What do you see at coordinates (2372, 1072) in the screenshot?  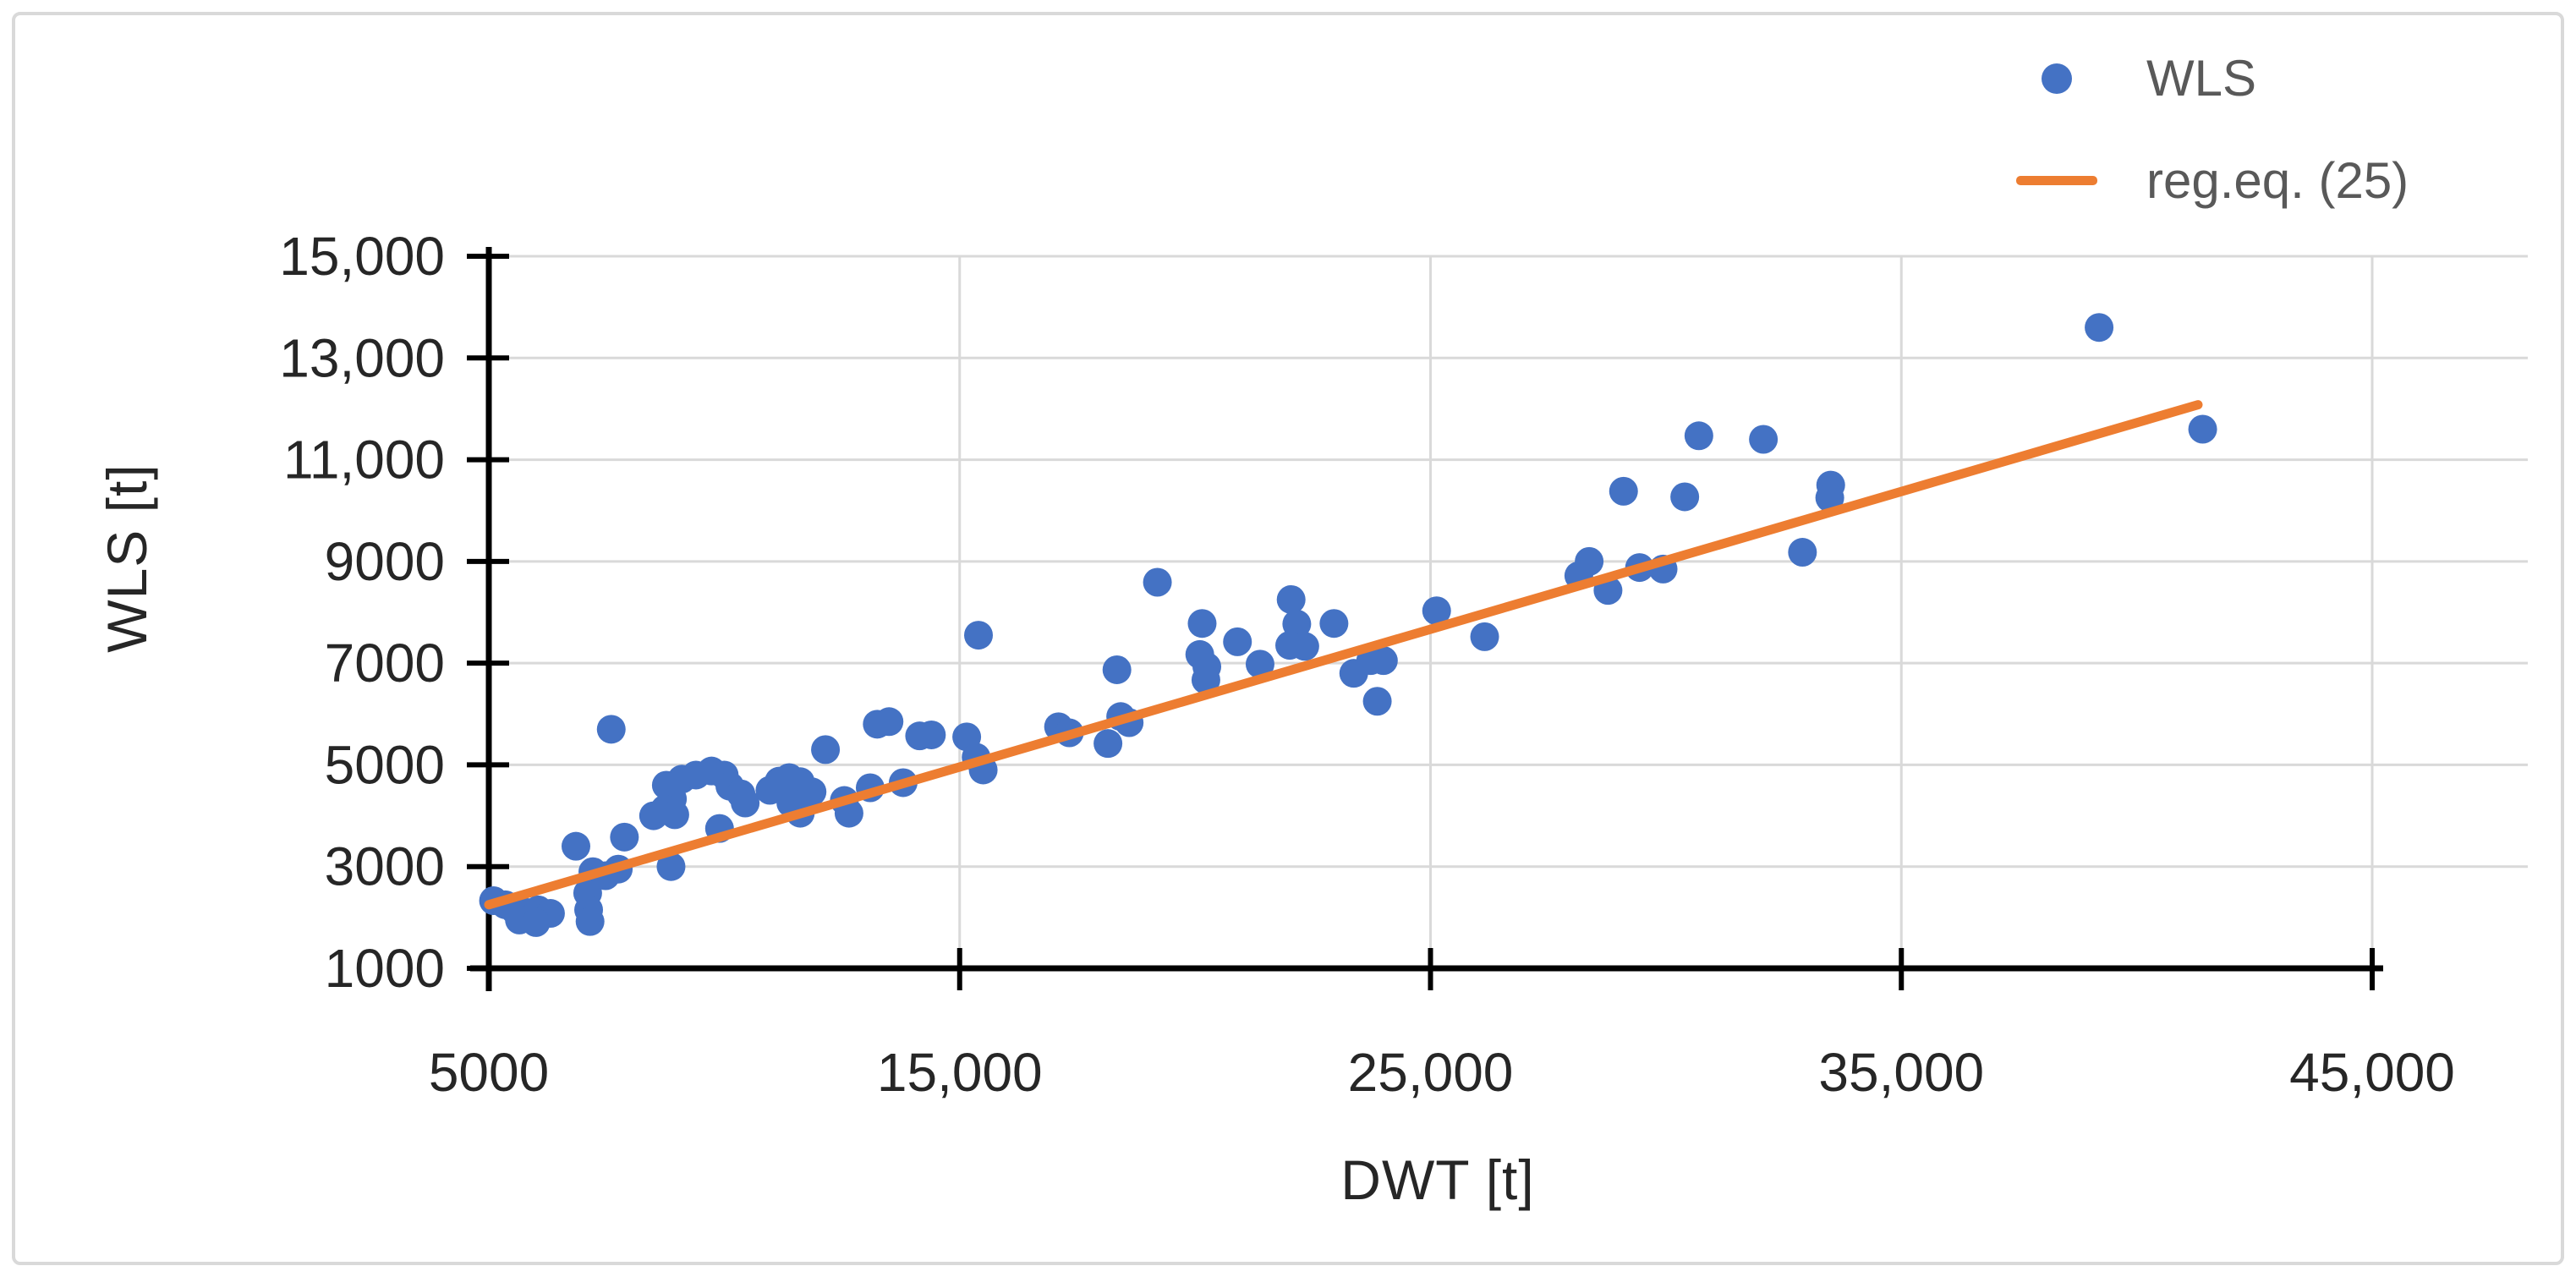 I see `x-tick-label: 45,000` at bounding box center [2372, 1072].